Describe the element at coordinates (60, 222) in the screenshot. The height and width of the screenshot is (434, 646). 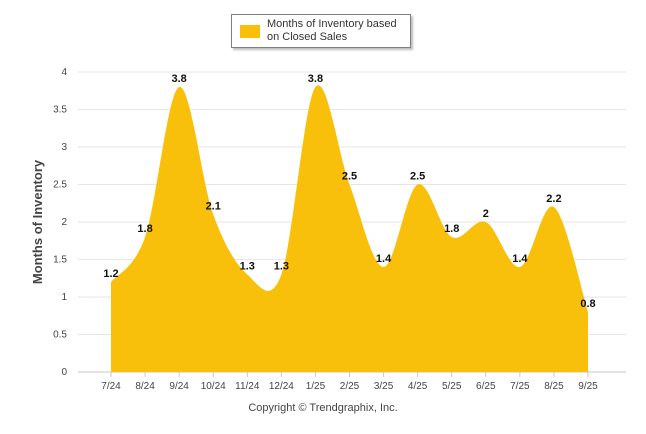
I see `y-axis-ticks: 0 0.5 1 1.5 2 2.5 3 3.5 4` at that location.